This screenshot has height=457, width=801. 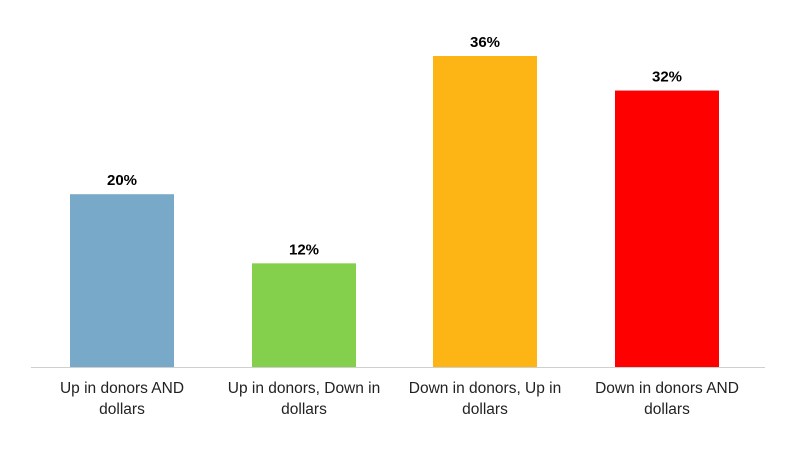 What do you see at coordinates (304, 399) in the screenshot?
I see `category-label-2: Up in donors, Down in dollars` at bounding box center [304, 399].